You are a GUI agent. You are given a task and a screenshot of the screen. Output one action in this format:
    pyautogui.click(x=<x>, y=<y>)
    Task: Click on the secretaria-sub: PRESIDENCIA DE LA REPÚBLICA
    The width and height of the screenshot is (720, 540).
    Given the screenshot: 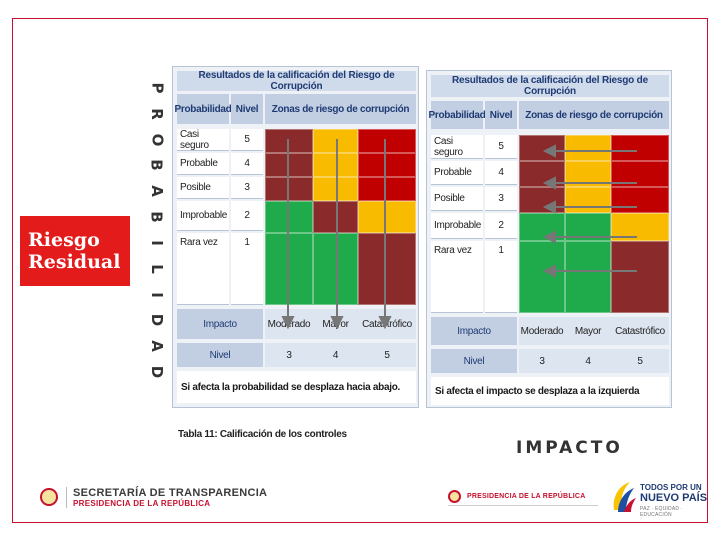 What is the action you would take?
    pyautogui.click(x=142, y=503)
    